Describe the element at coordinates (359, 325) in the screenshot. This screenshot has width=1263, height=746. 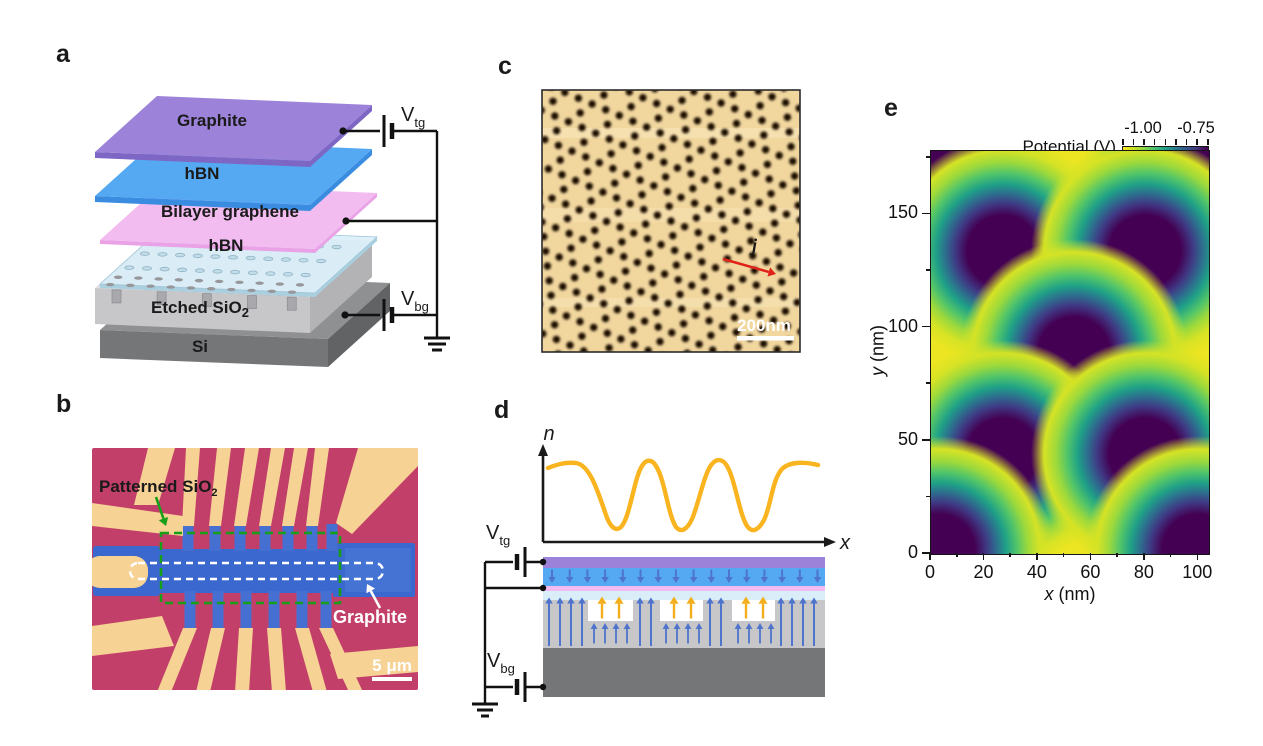
I see `si-side-face` at that location.